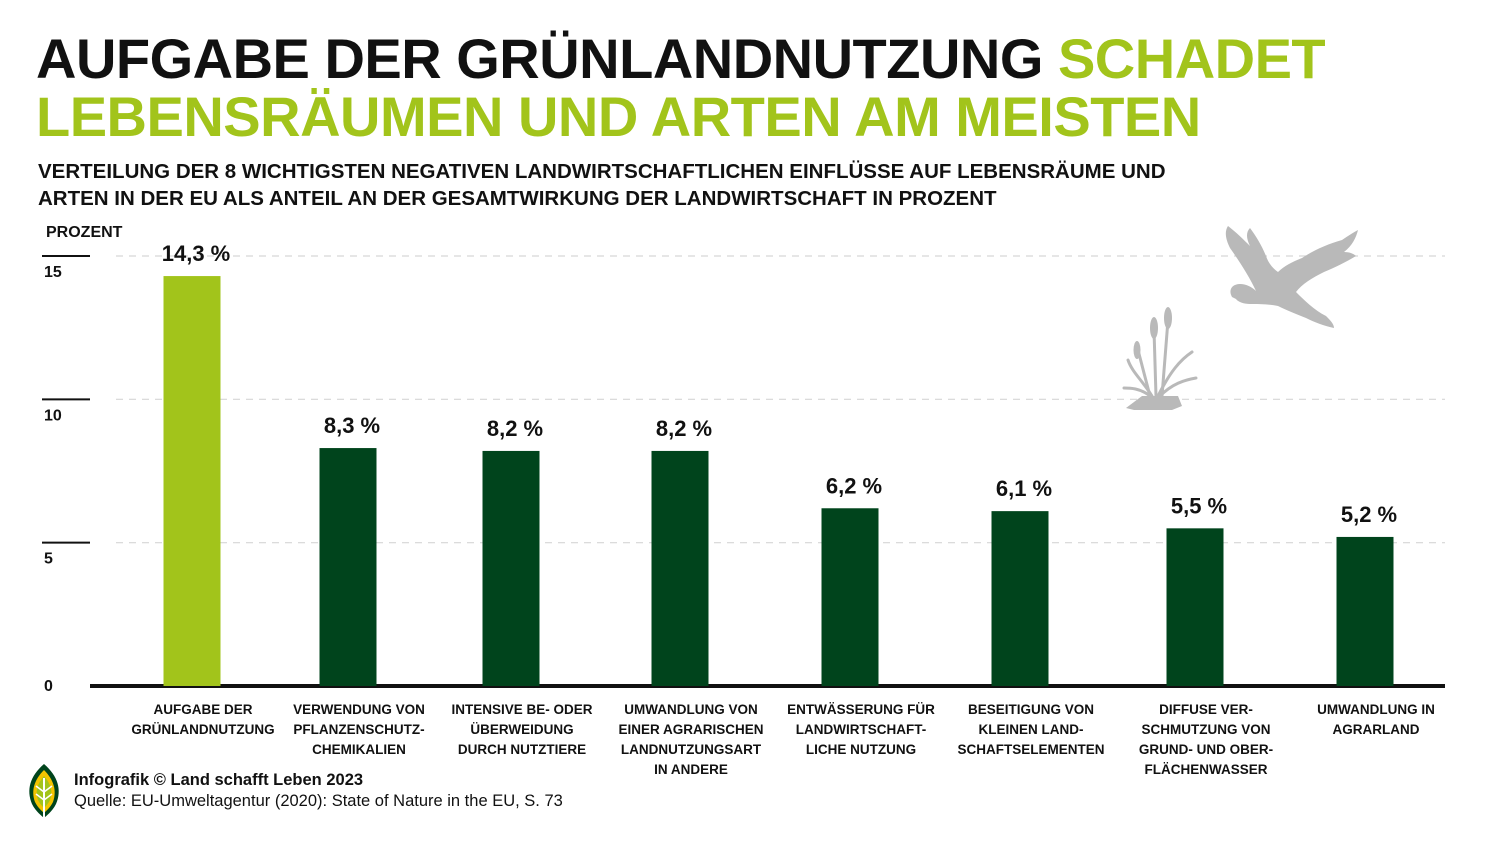 The image size is (1500, 844). I want to click on y-tick-label: 15, so click(53, 272).